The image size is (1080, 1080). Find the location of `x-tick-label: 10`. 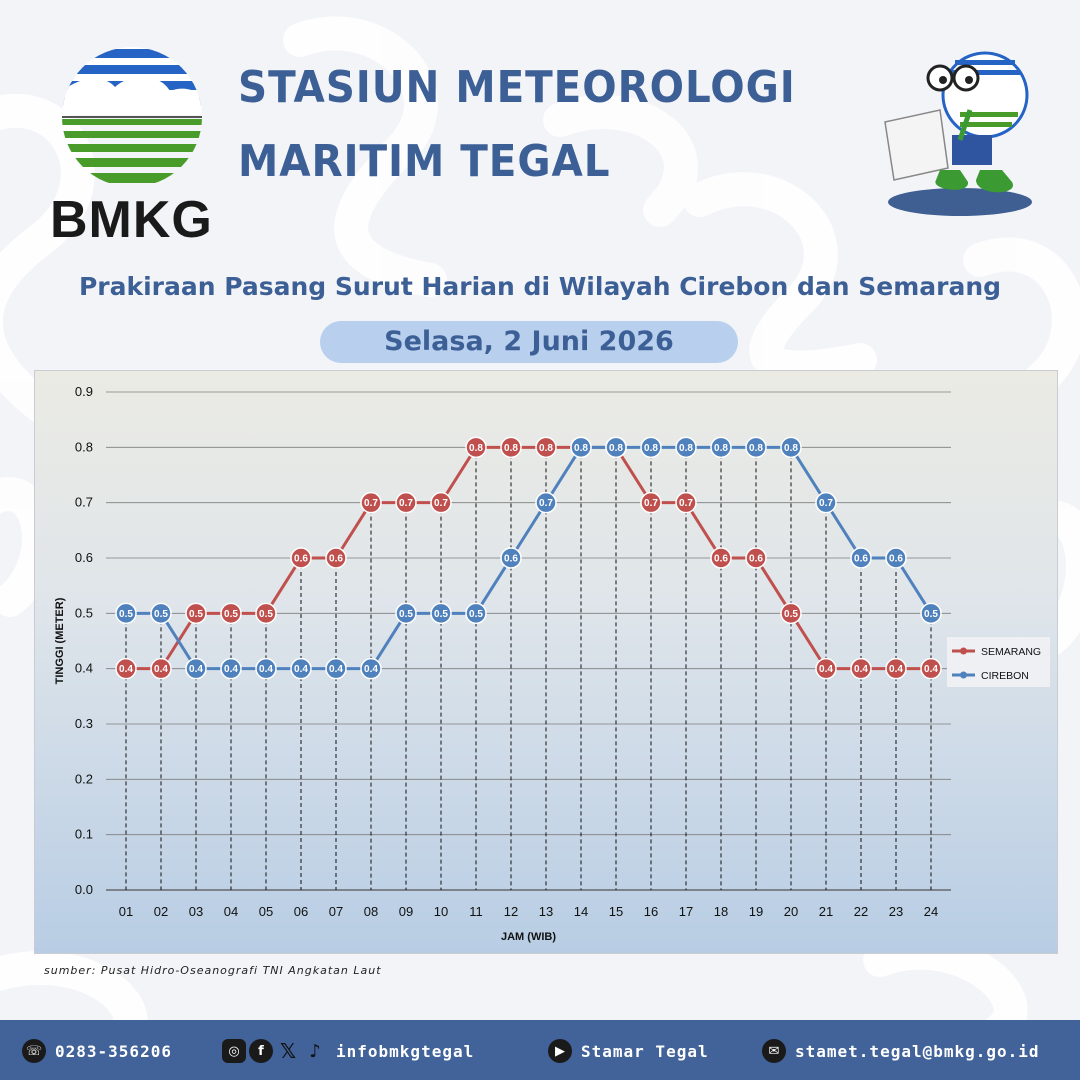

x-tick-label: 10 is located at coordinates (441, 911).